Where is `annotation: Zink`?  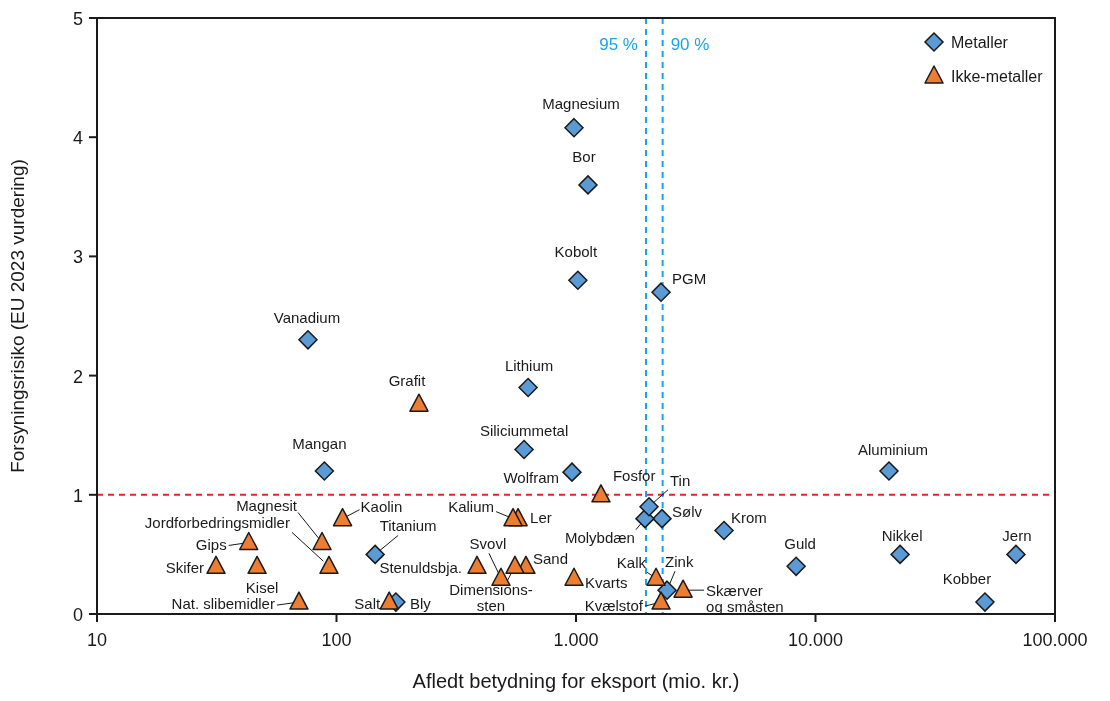 annotation: Zink is located at coordinates (679, 562).